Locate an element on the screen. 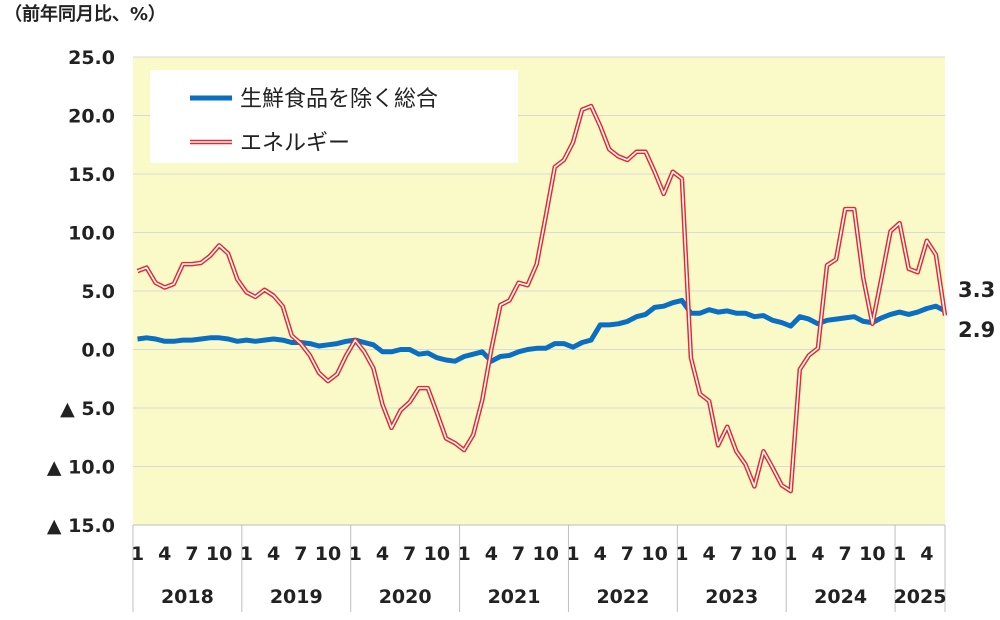  value-label: 2.9 is located at coordinates (976, 330).